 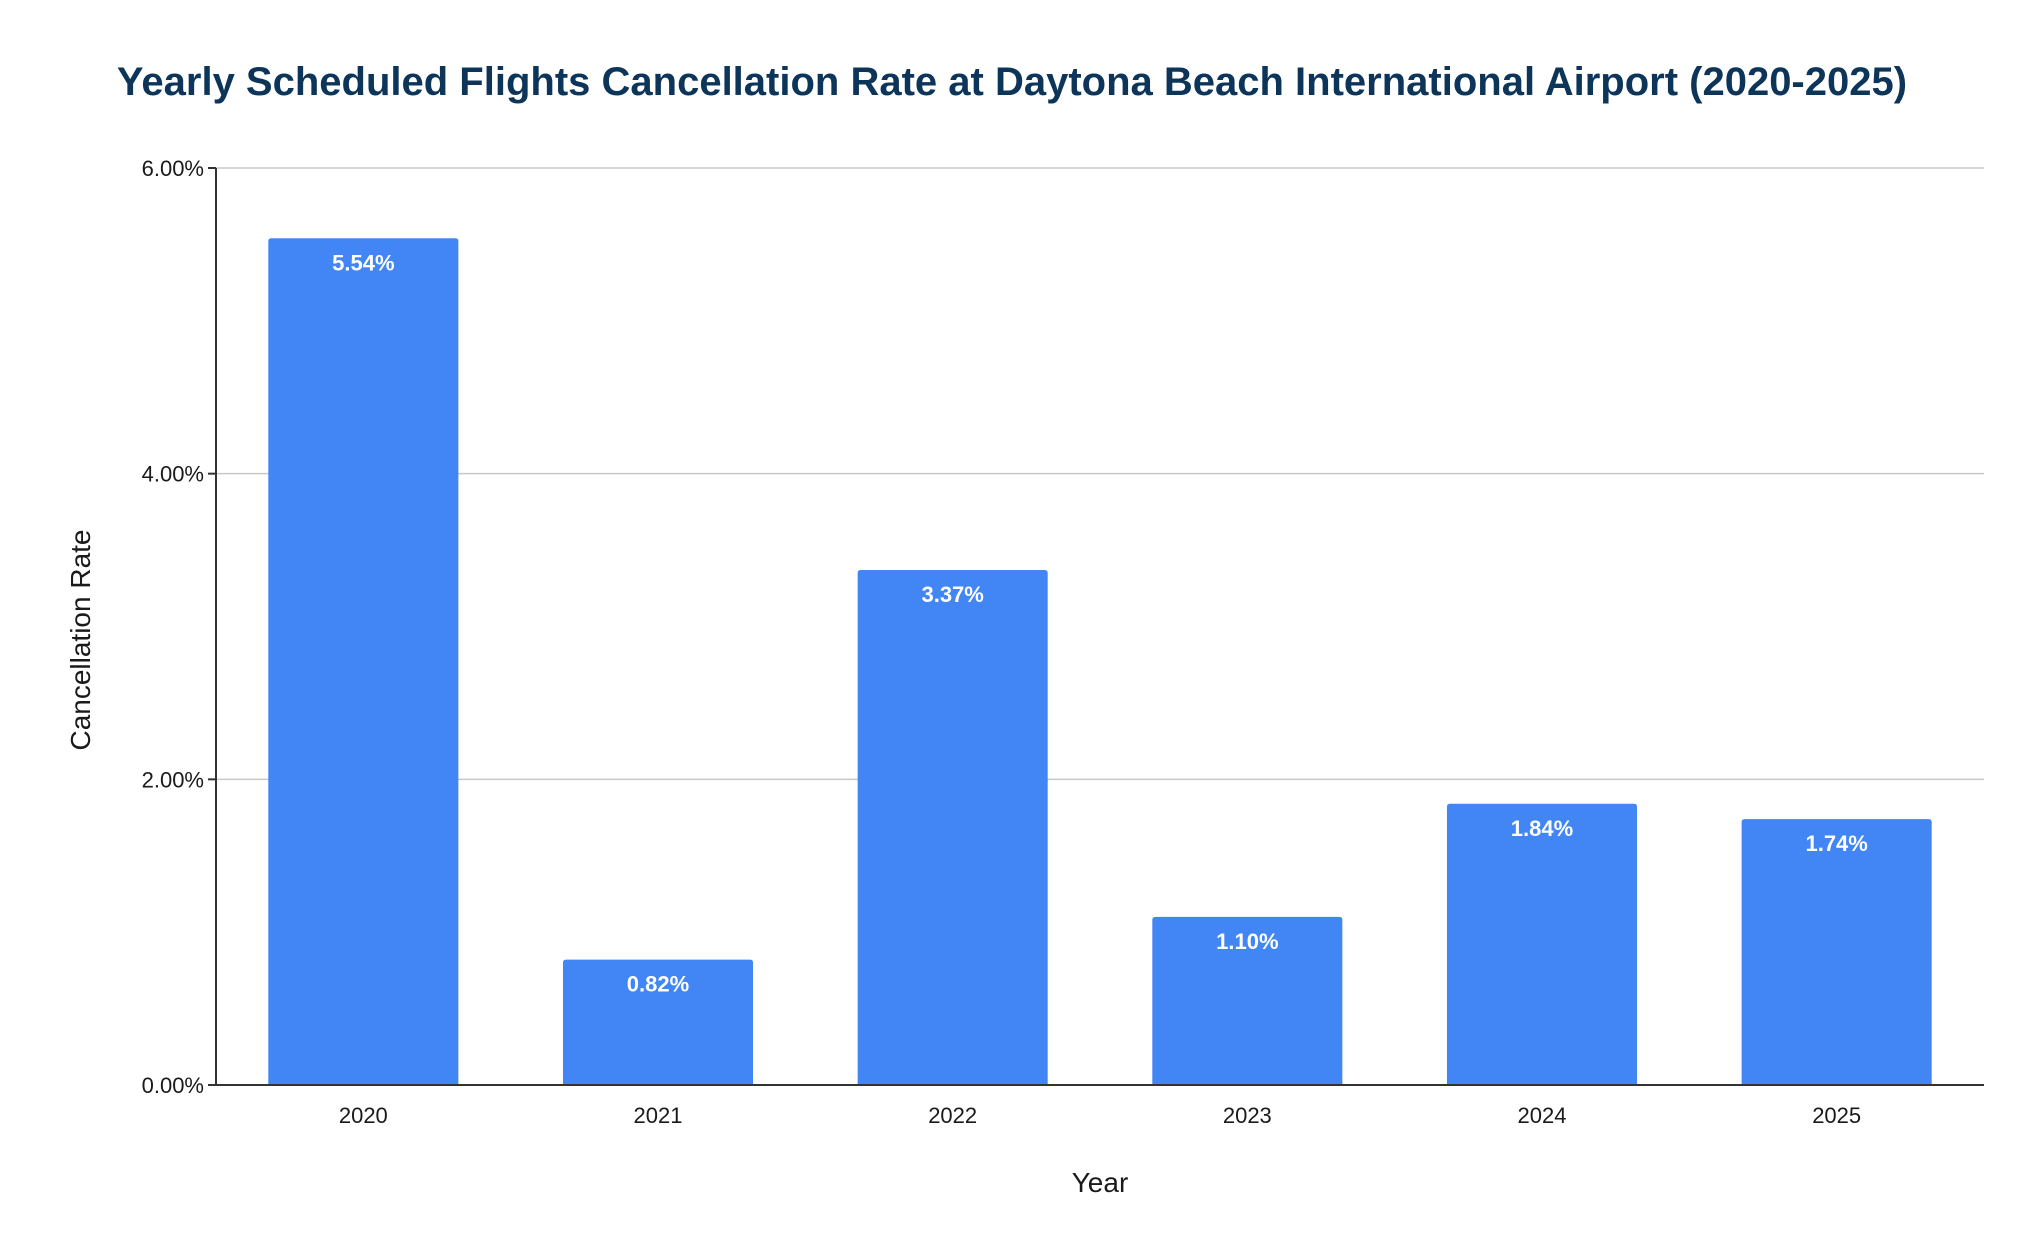 I want to click on bar-2024, so click(x=1542, y=944).